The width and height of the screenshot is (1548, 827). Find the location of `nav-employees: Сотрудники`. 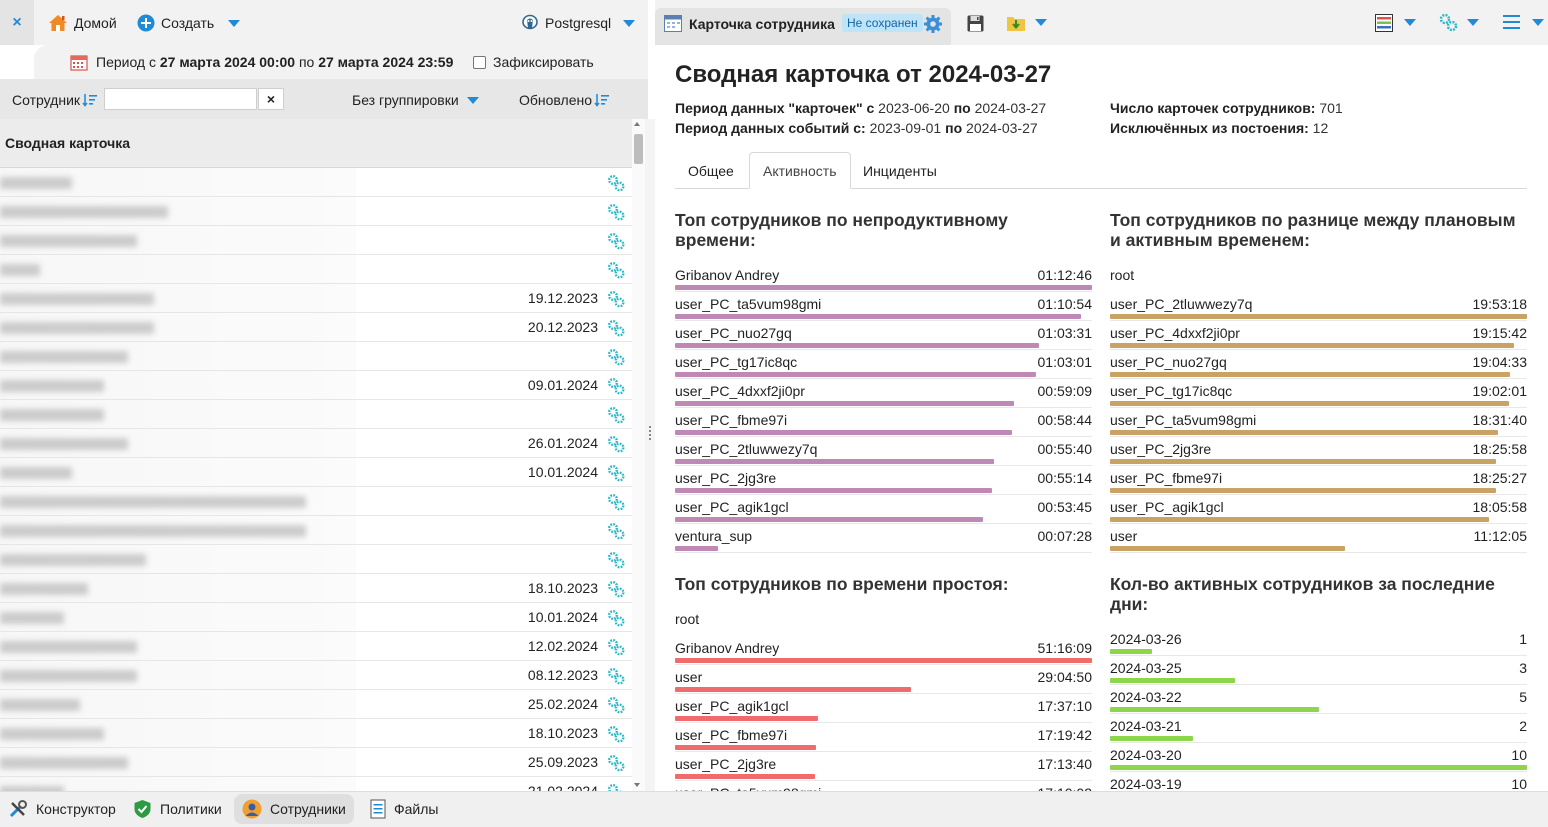

nav-employees: Сотрудники is located at coordinates (294, 809).